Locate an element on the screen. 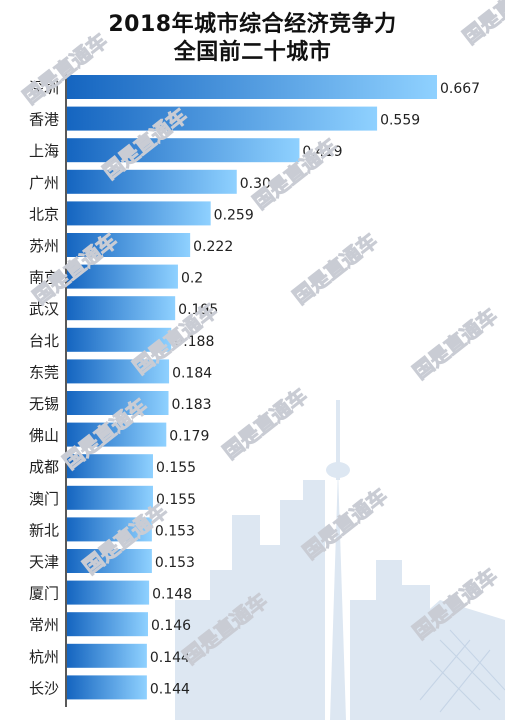 The width and height of the screenshot is (505, 720). value-label-16: 0.148 is located at coordinates (172, 595).